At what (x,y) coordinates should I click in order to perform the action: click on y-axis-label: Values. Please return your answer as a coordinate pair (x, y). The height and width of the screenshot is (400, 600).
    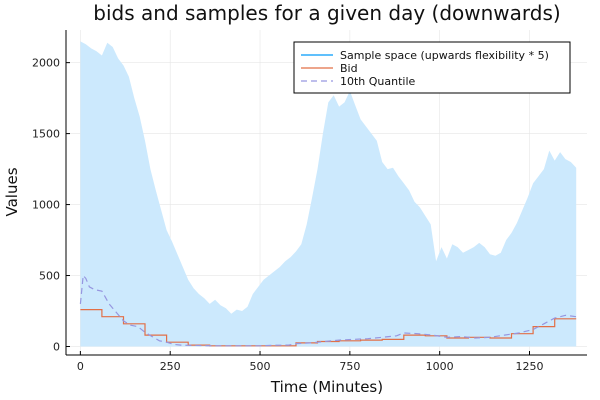
    Looking at the image, I should click on (12, 191).